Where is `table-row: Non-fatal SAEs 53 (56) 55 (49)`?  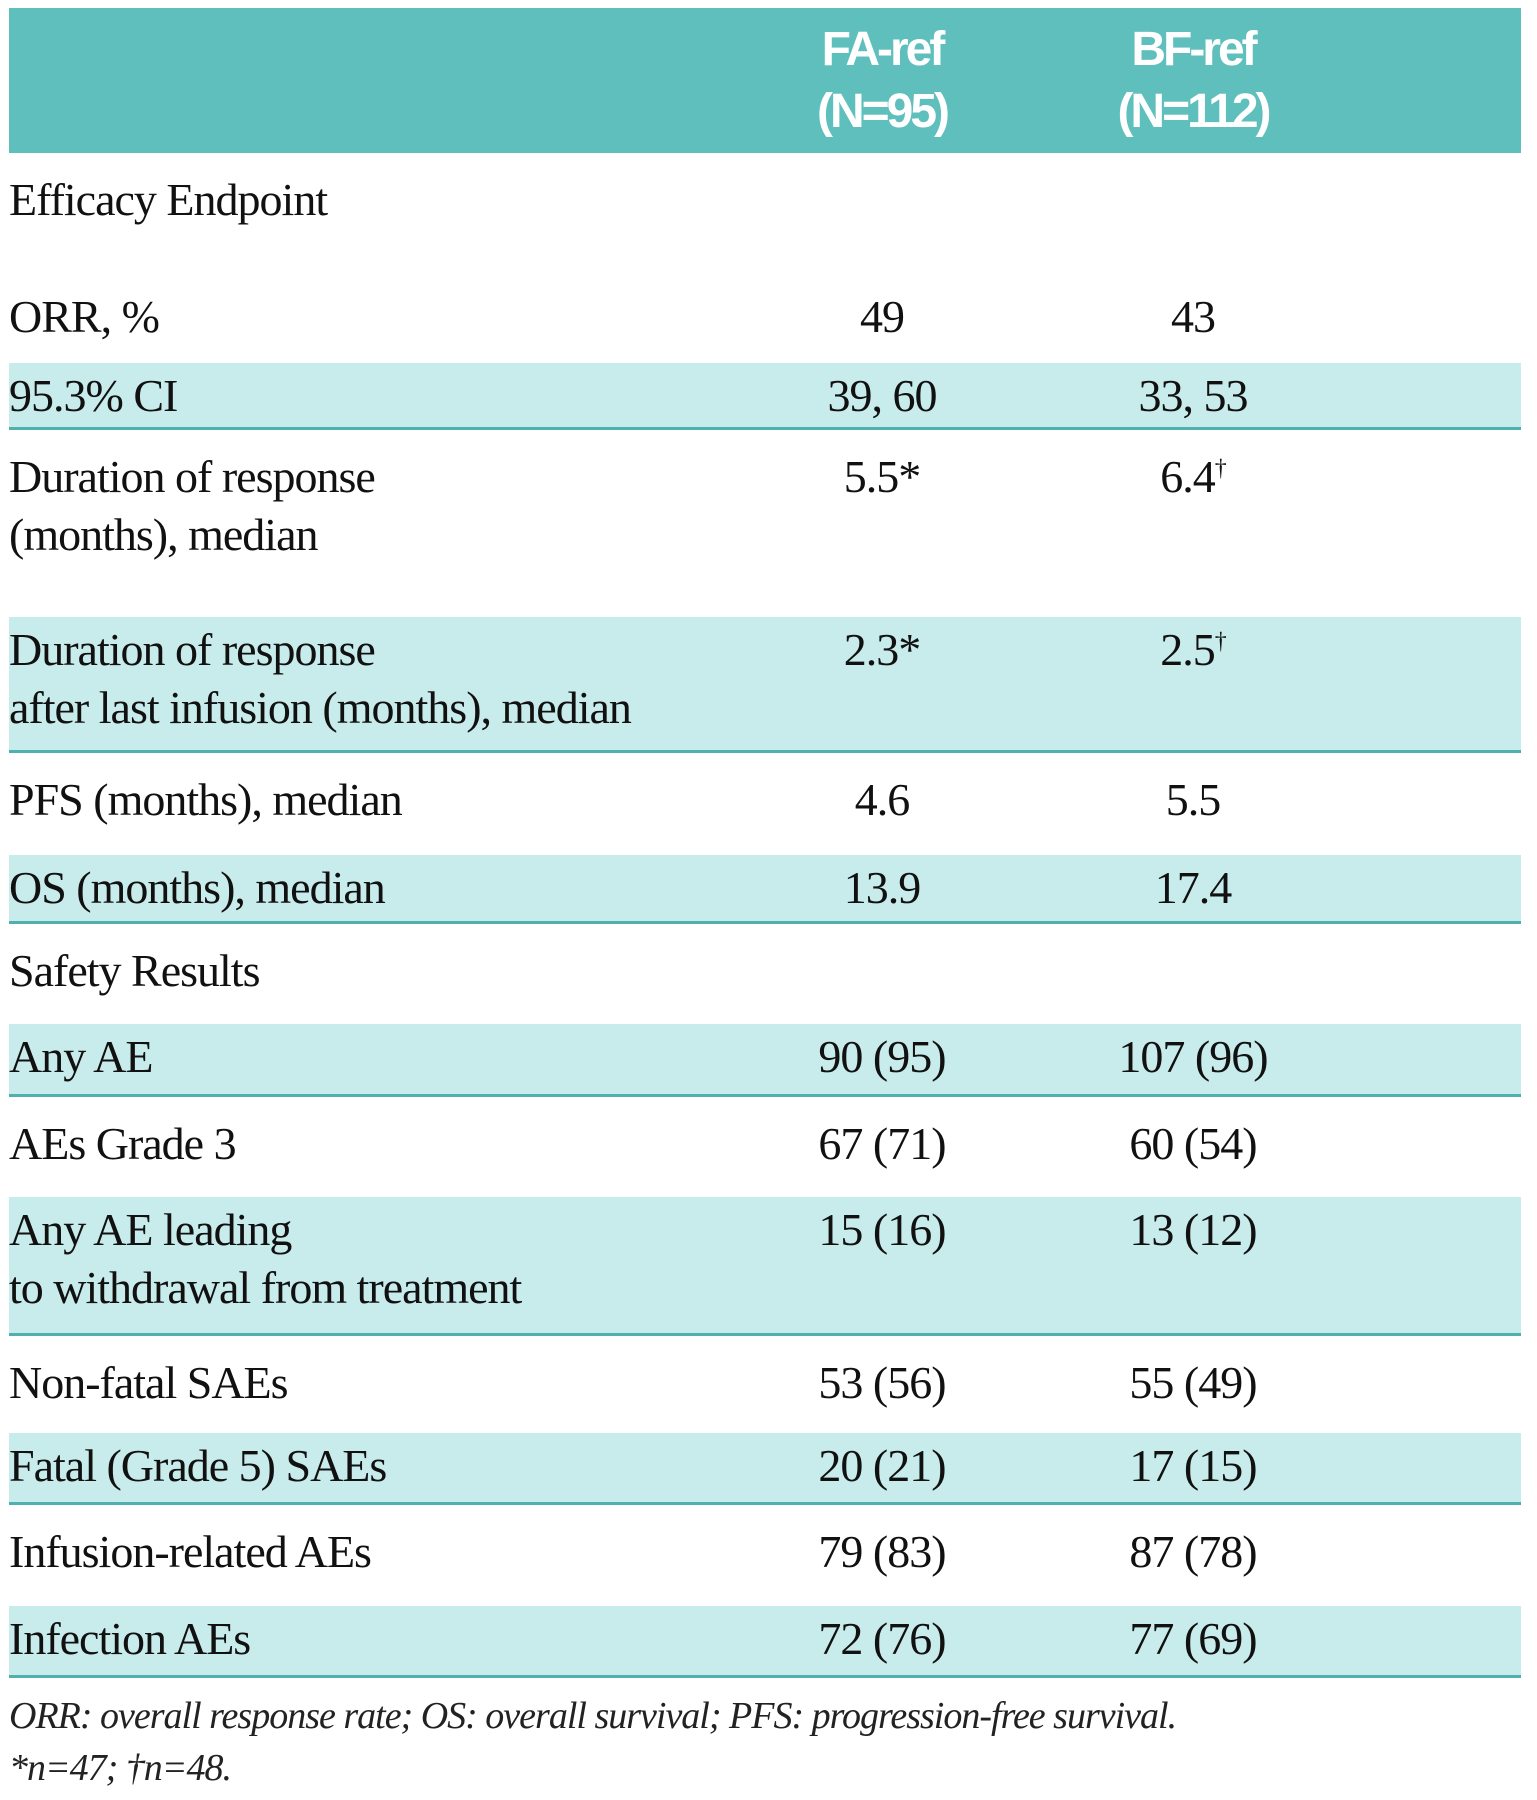 table-row: Non-fatal SAEs 53 (56) 55 (49) is located at coordinates (765, 1384).